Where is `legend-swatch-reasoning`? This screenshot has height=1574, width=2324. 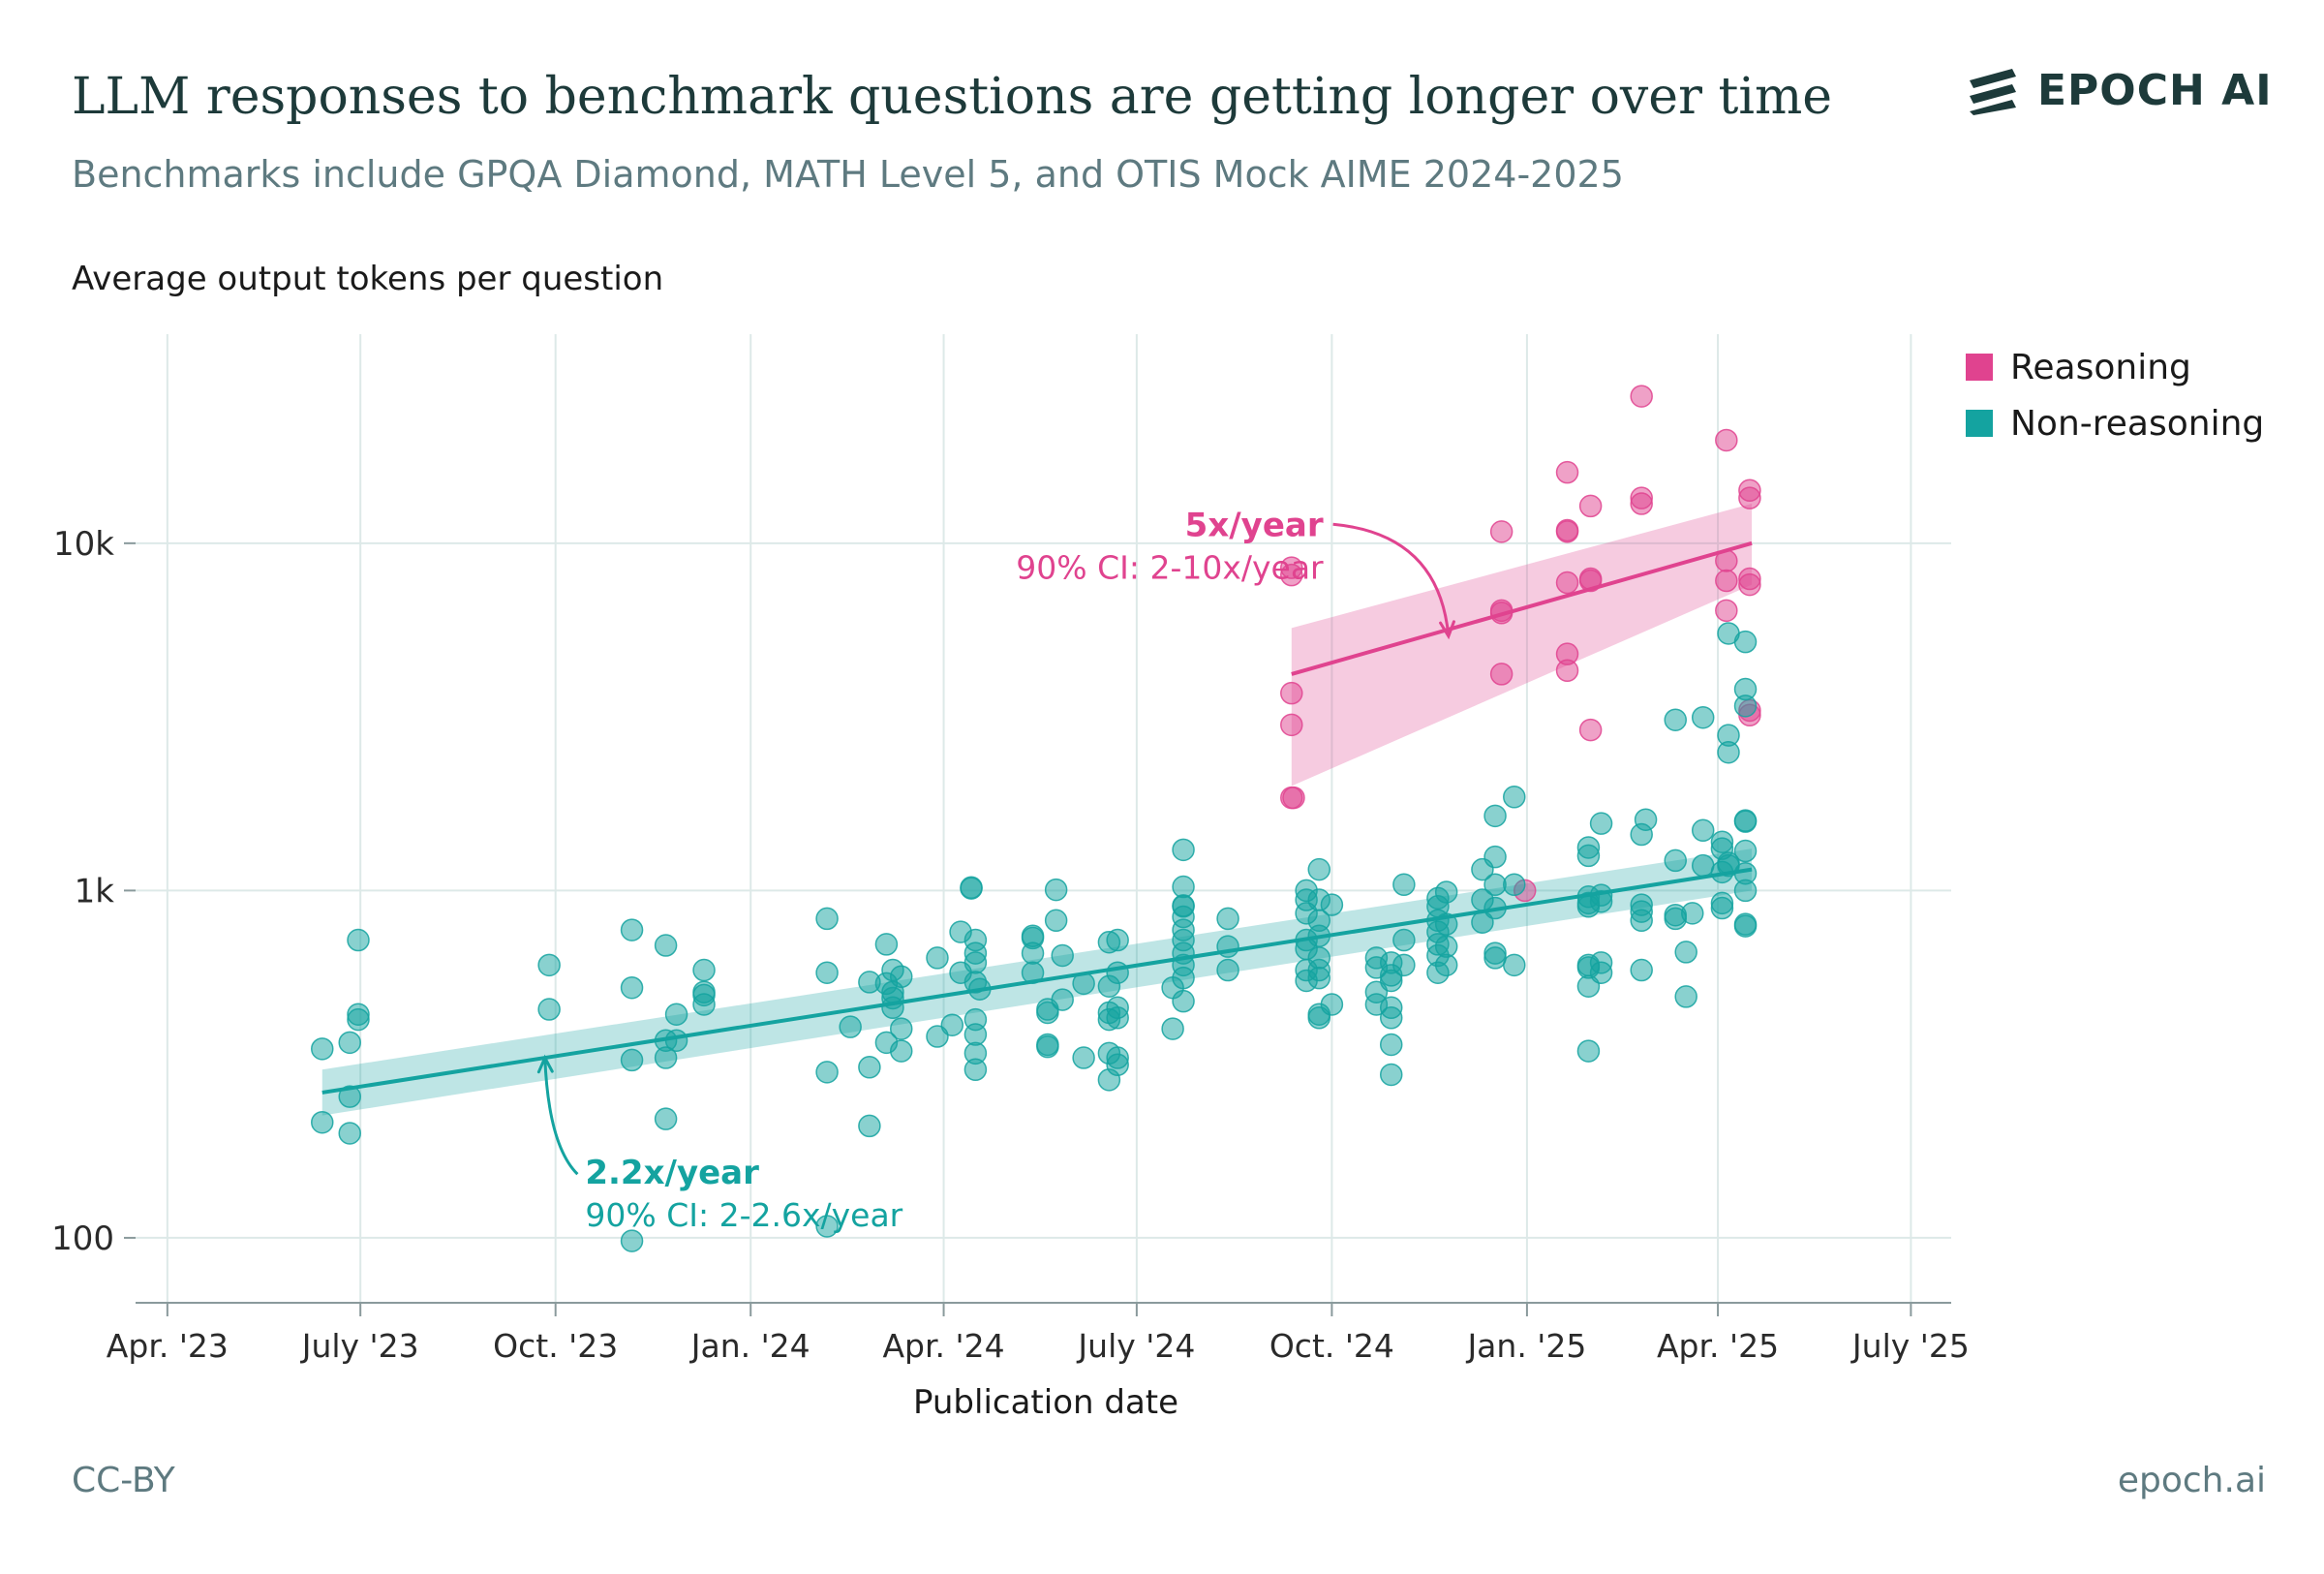
legend-swatch-reasoning is located at coordinates (1980, 368).